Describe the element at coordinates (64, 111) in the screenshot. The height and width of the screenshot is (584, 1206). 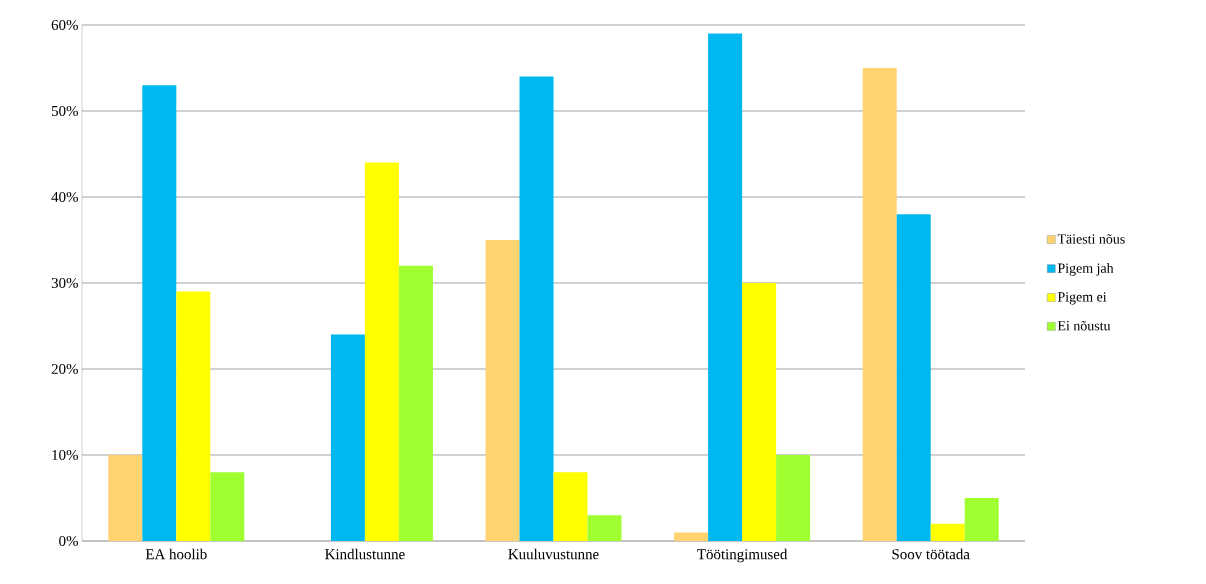
I see `y-tick-label: 50%` at that location.